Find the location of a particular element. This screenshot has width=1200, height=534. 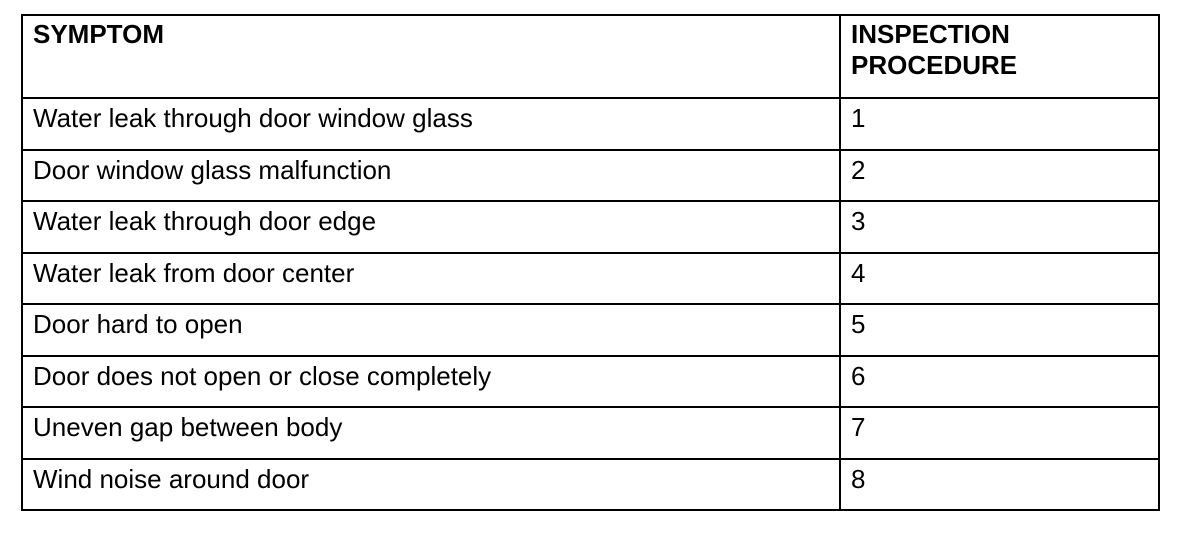

symptom-cell: Door hard to open is located at coordinates (431, 330).